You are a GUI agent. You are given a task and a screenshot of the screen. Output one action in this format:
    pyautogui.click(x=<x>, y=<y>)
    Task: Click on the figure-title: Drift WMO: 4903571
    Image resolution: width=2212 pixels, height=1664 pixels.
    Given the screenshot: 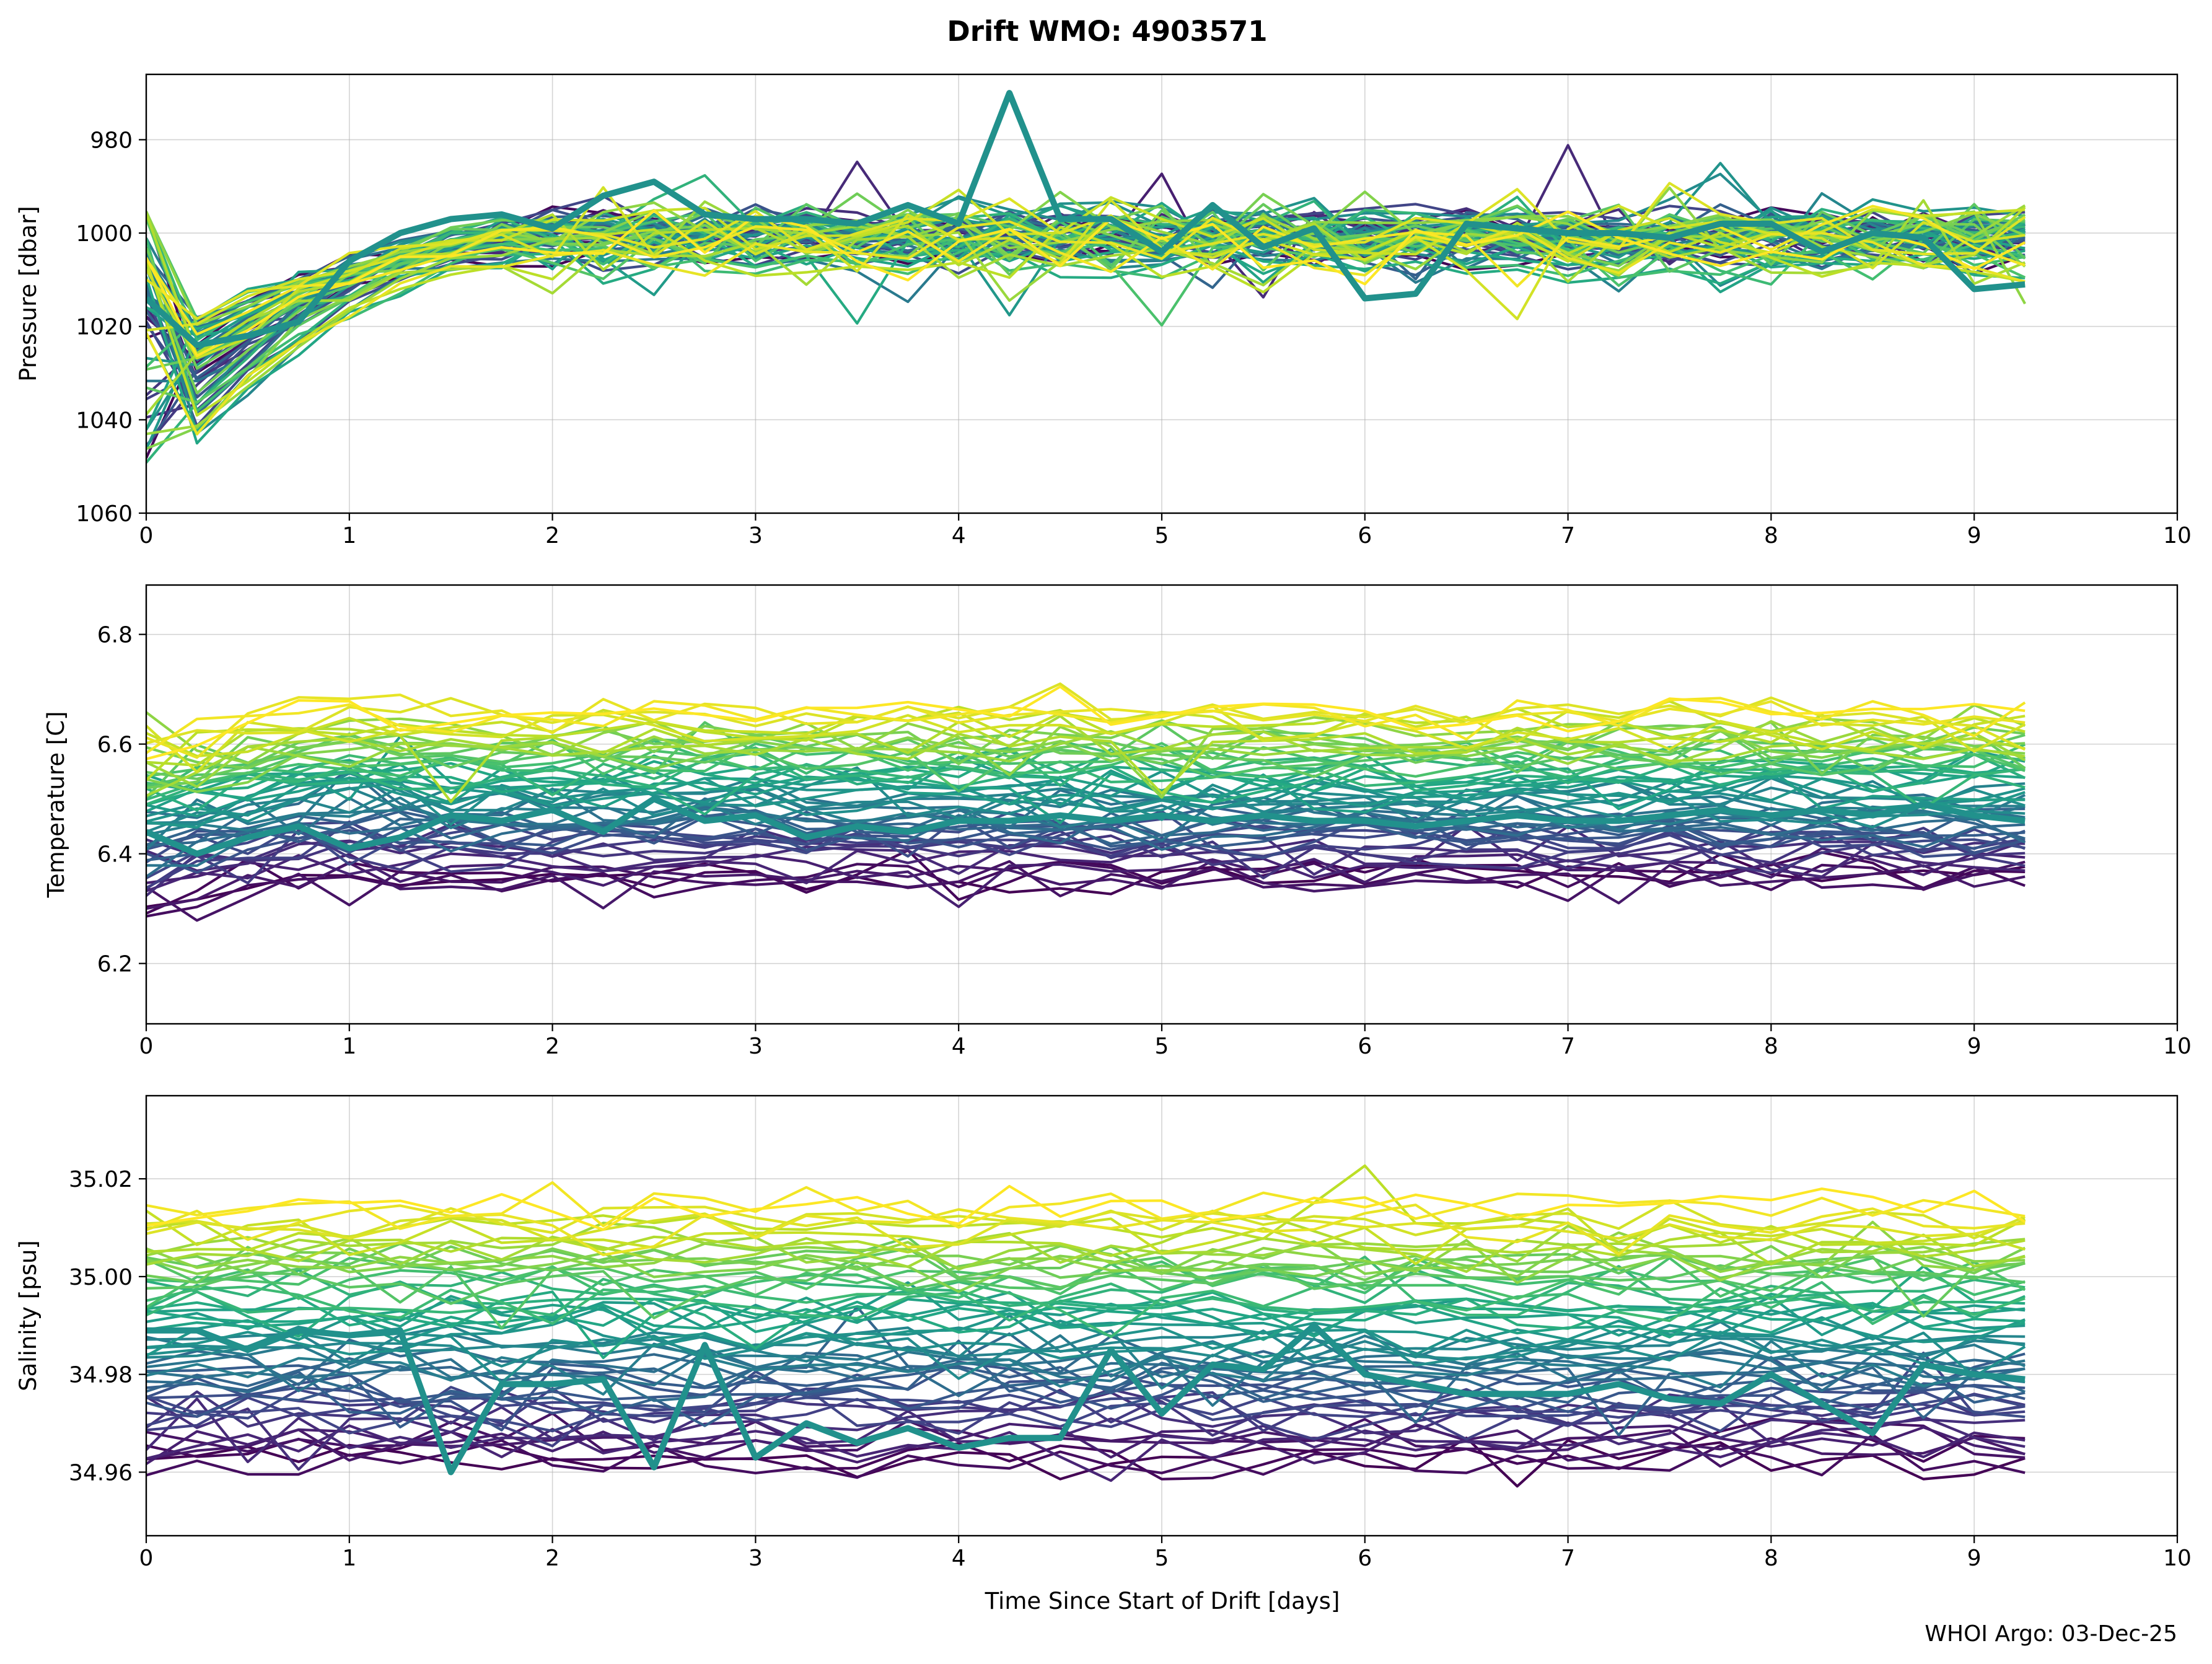 What is the action you would take?
    pyautogui.click(x=1107, y=32)
    